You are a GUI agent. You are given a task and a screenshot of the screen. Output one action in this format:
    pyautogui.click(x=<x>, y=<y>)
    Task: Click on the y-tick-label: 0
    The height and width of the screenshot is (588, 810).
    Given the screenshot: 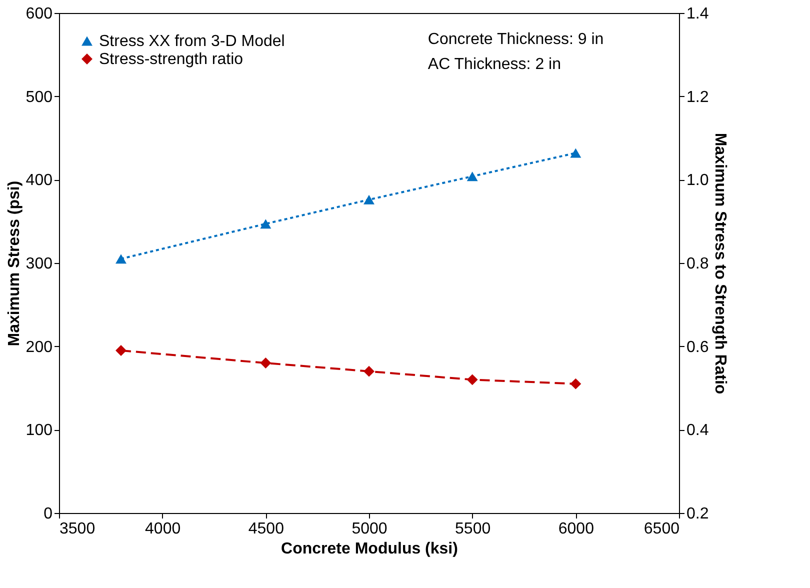 What is the action you would take?
    pyautogui.click(x=48, y=514)
    